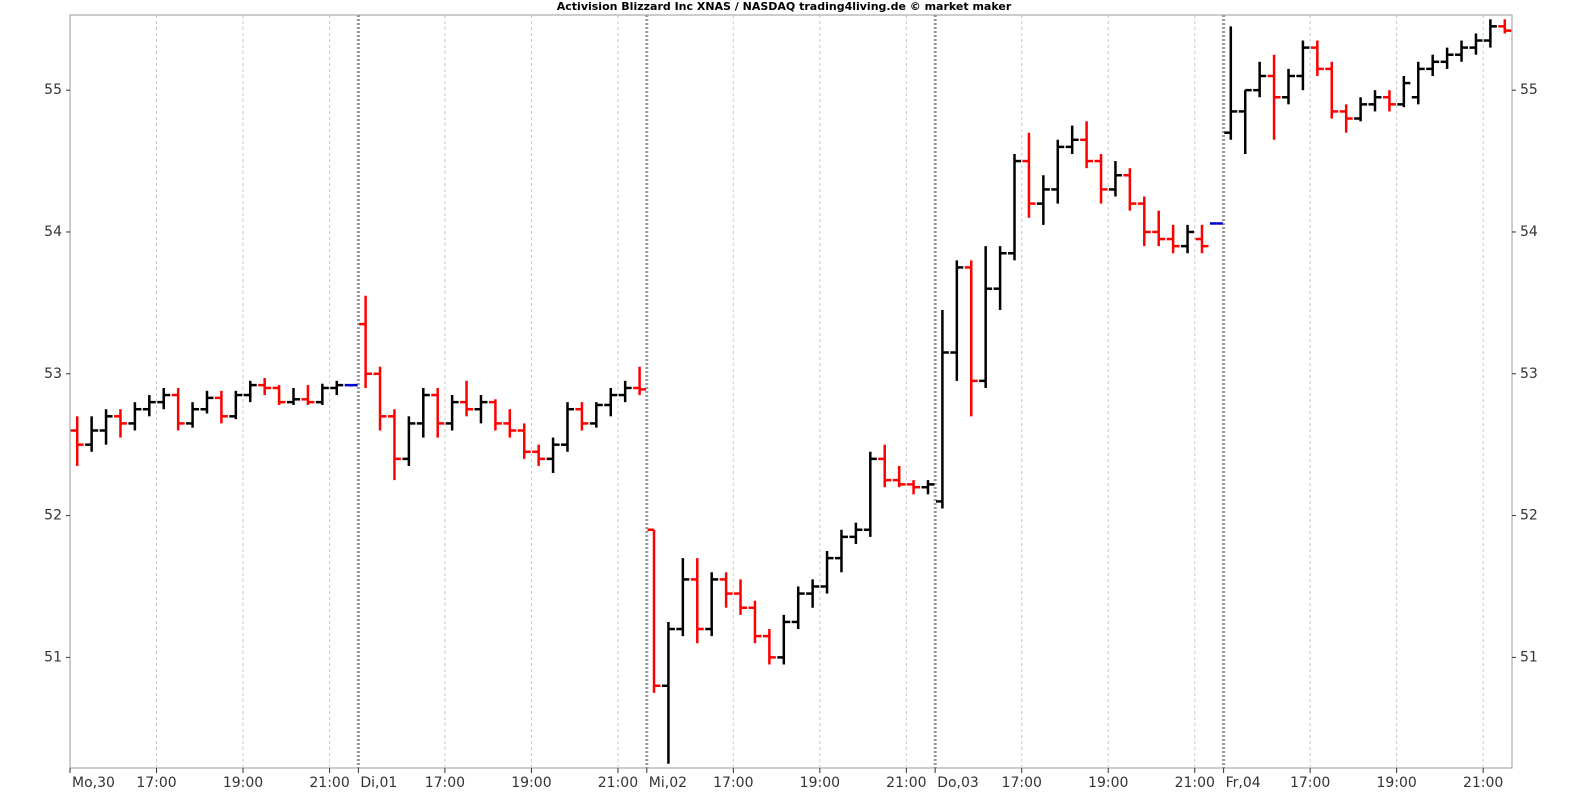  Describe the element at coordinates (1243, 783) in the screenshot. I see `x-tick-label: Fr,04` at that location.